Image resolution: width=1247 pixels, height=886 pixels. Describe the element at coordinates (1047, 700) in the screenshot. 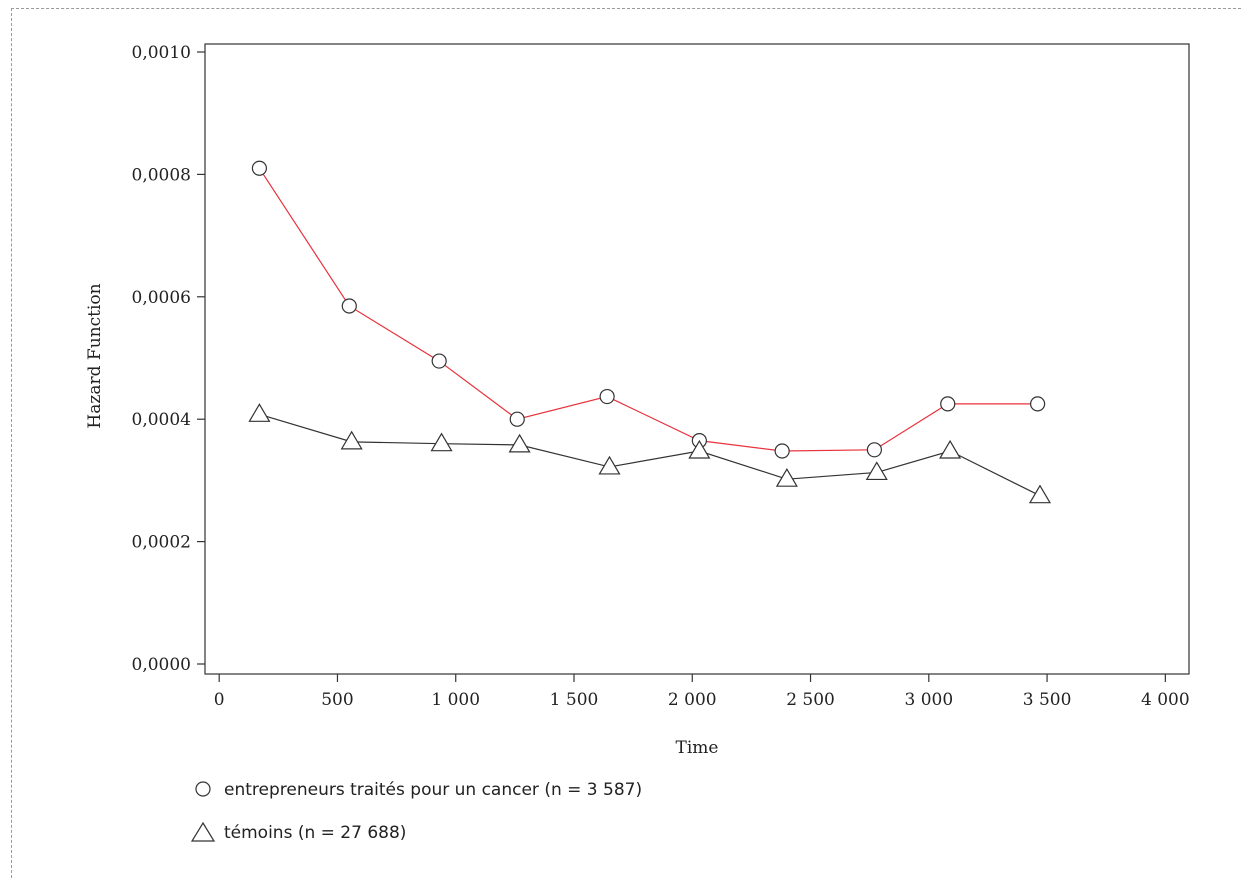

I see `x-tick-label: 3 500` at that location.